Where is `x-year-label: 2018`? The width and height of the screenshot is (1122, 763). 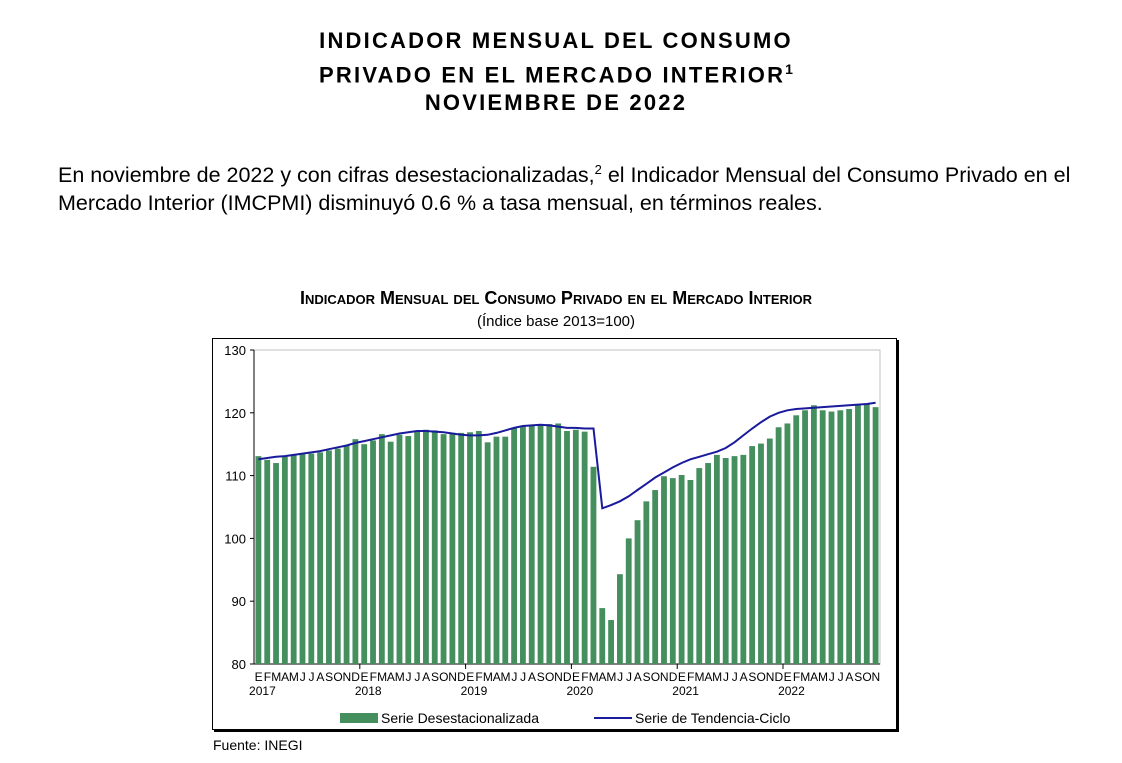 x-year-label: 2018 is located at coordinates (368, 691).